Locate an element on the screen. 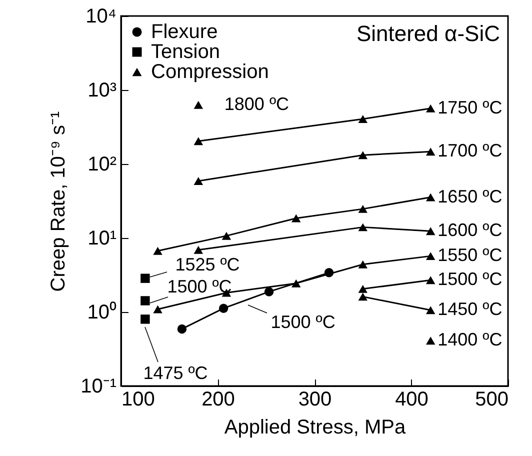 Image resolution: width=532 pixels, height=456 pixels. annotation: 1450 ºC is located at coordinates (470, 309).